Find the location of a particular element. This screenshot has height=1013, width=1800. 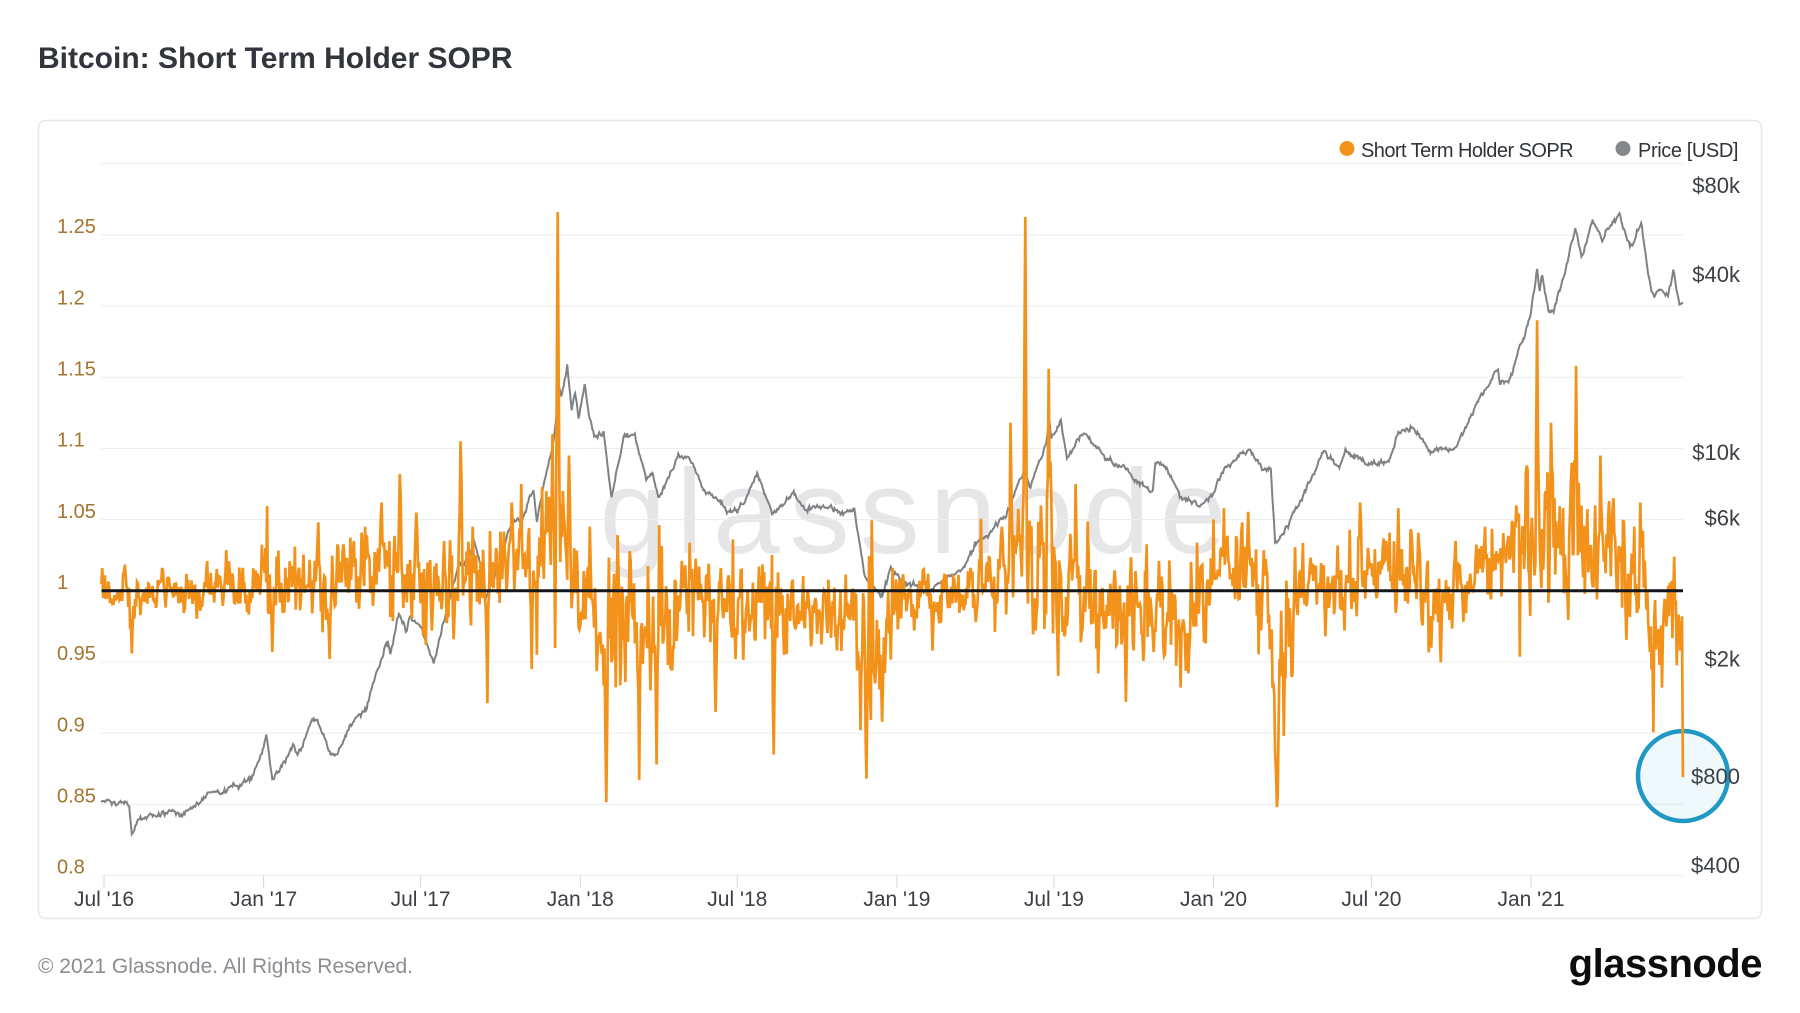

svg-text: Jan '19 is located at coordinates (896, 899).